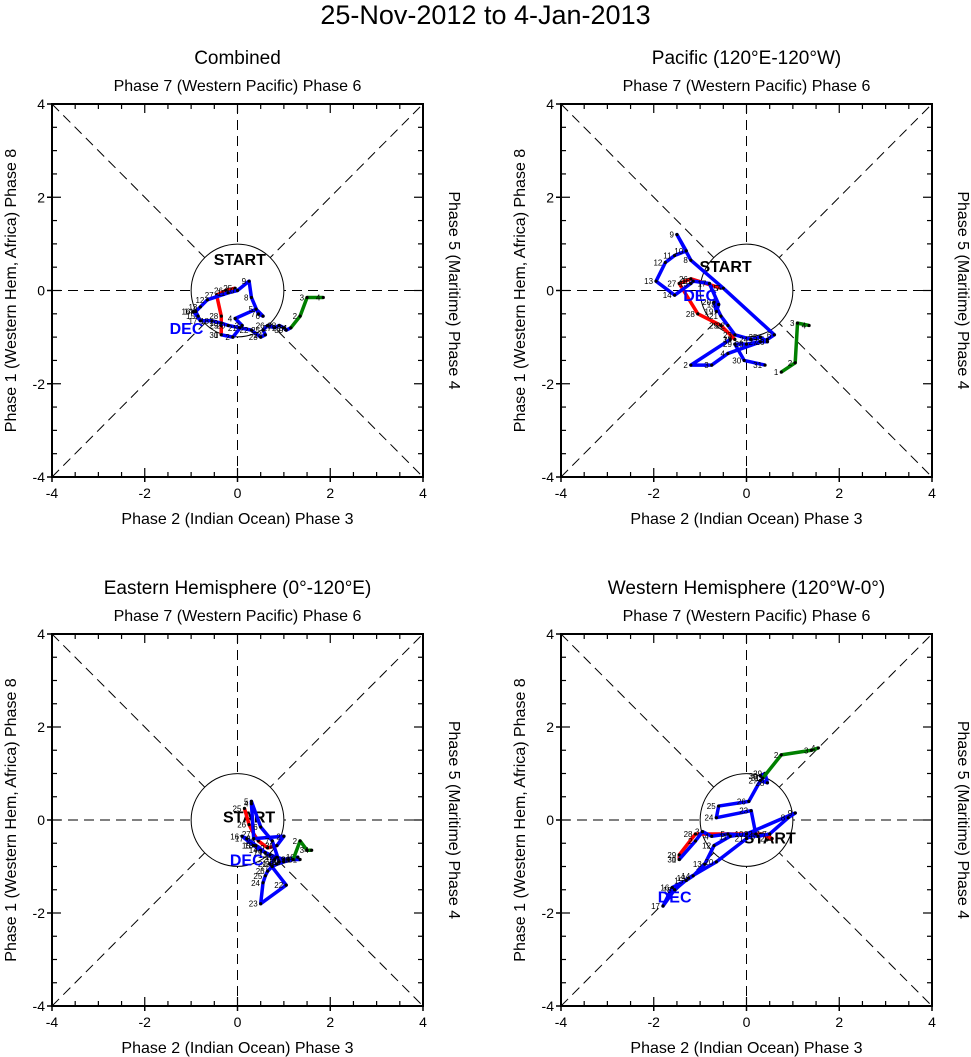 The height and width of the screenshot is (1057, 971). Describe the element at coordinates (249, 818) in the screenshot. I see `start-label: START` at that location.